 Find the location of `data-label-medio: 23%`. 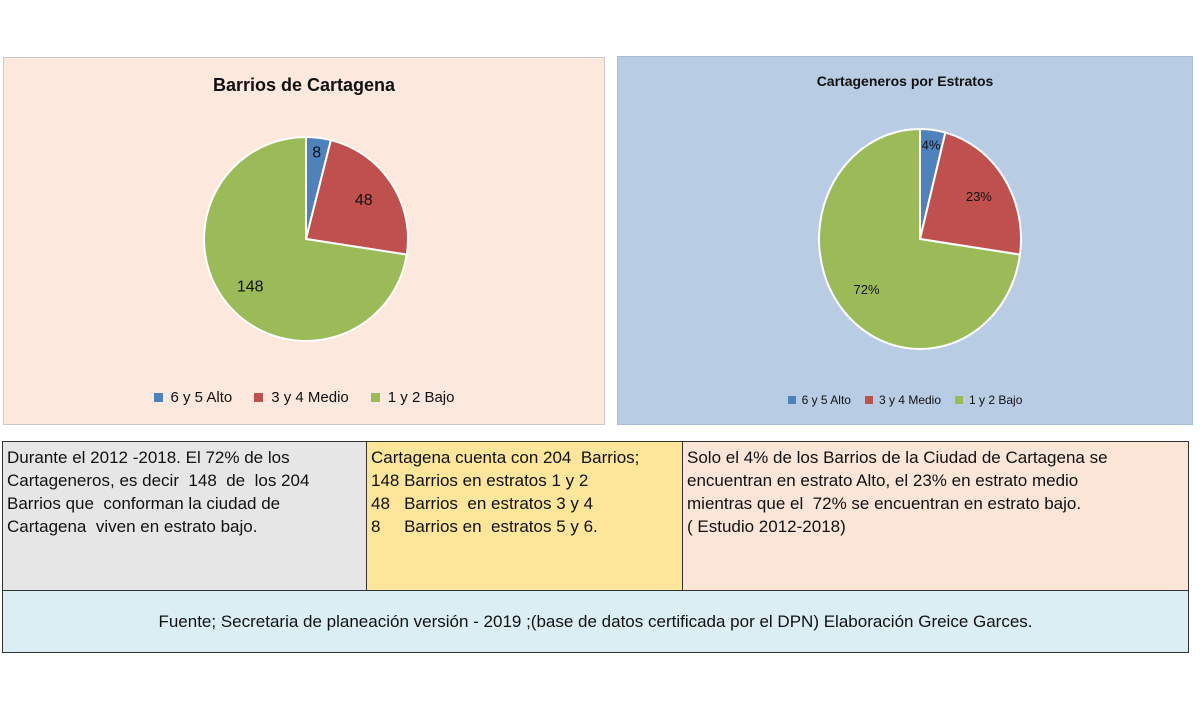

data-label-medio: 23% is located at coordinates (979, 196).